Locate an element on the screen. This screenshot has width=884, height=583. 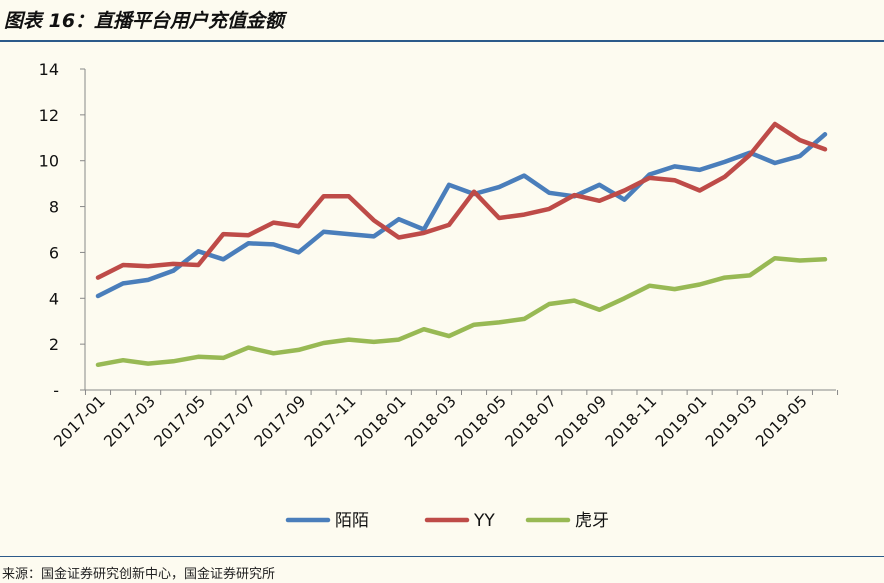
y-tick-label: 12 is located at coordinates (49, 115).